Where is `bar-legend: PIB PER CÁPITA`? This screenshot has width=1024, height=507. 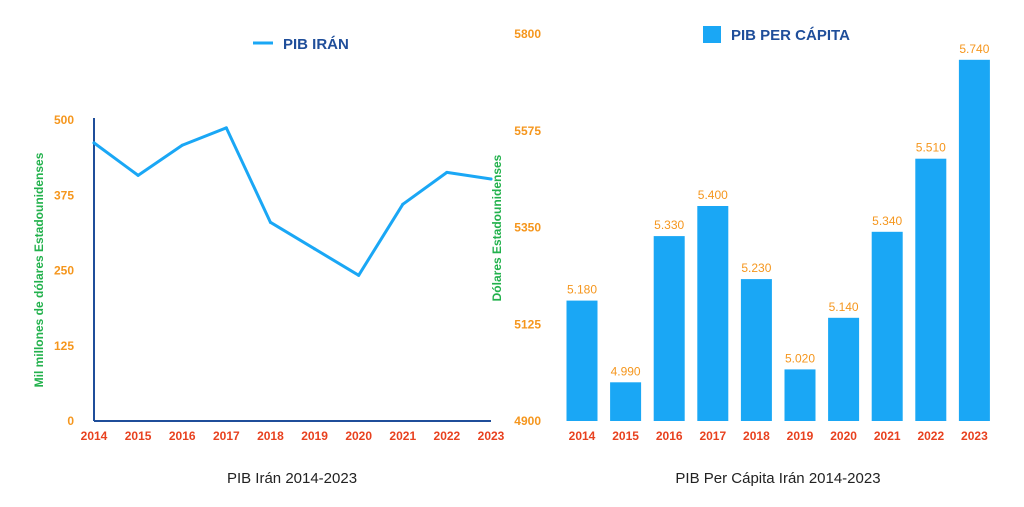 bar-legend: PIB PER CÁPITA is located at coordinates (776, 35).